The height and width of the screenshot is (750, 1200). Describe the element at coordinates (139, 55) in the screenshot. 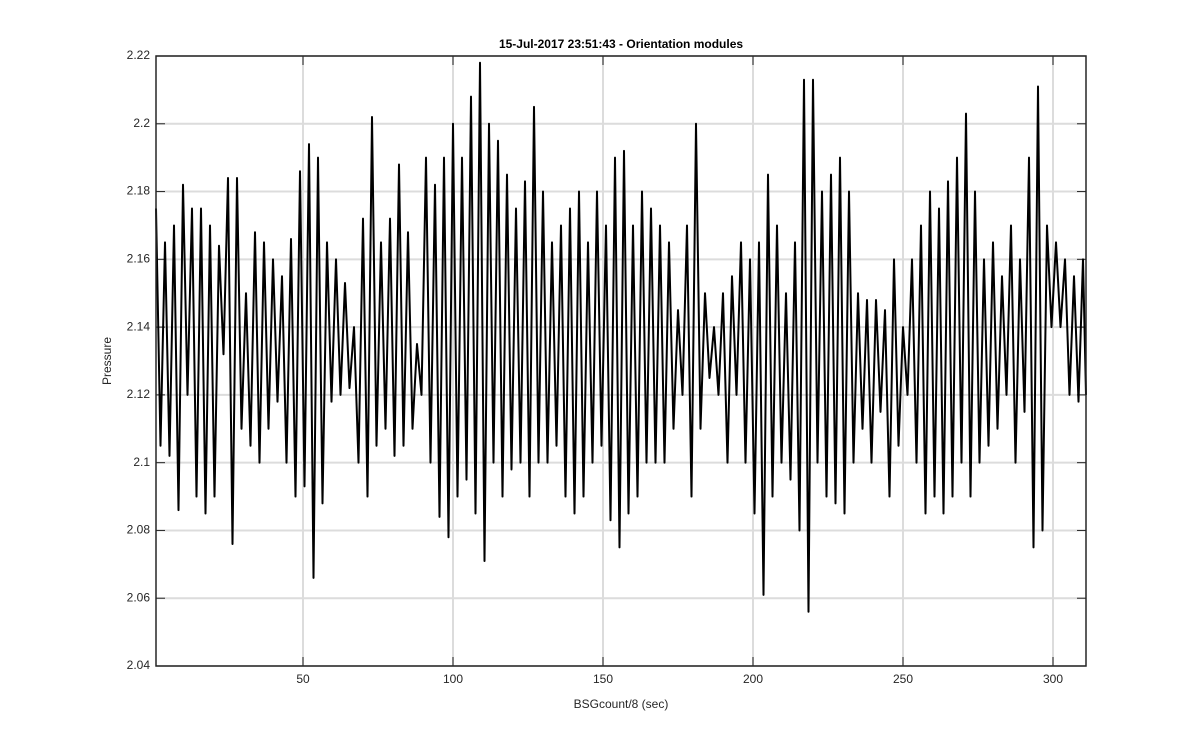

I see `y-tick-label: 2.22` at that location.